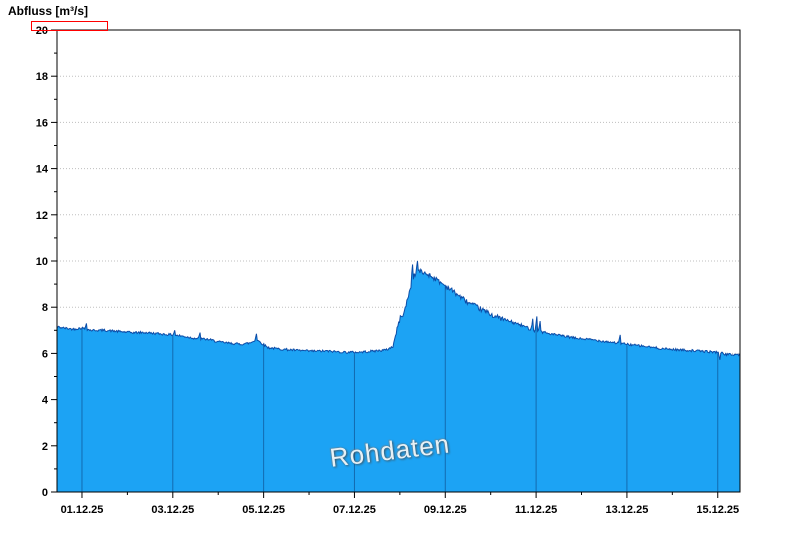 This screenshot has width=800, height=550. Describe the element at coordinates (42, 262) in the screenshot. I see `y-tick-label: 10` at that location.